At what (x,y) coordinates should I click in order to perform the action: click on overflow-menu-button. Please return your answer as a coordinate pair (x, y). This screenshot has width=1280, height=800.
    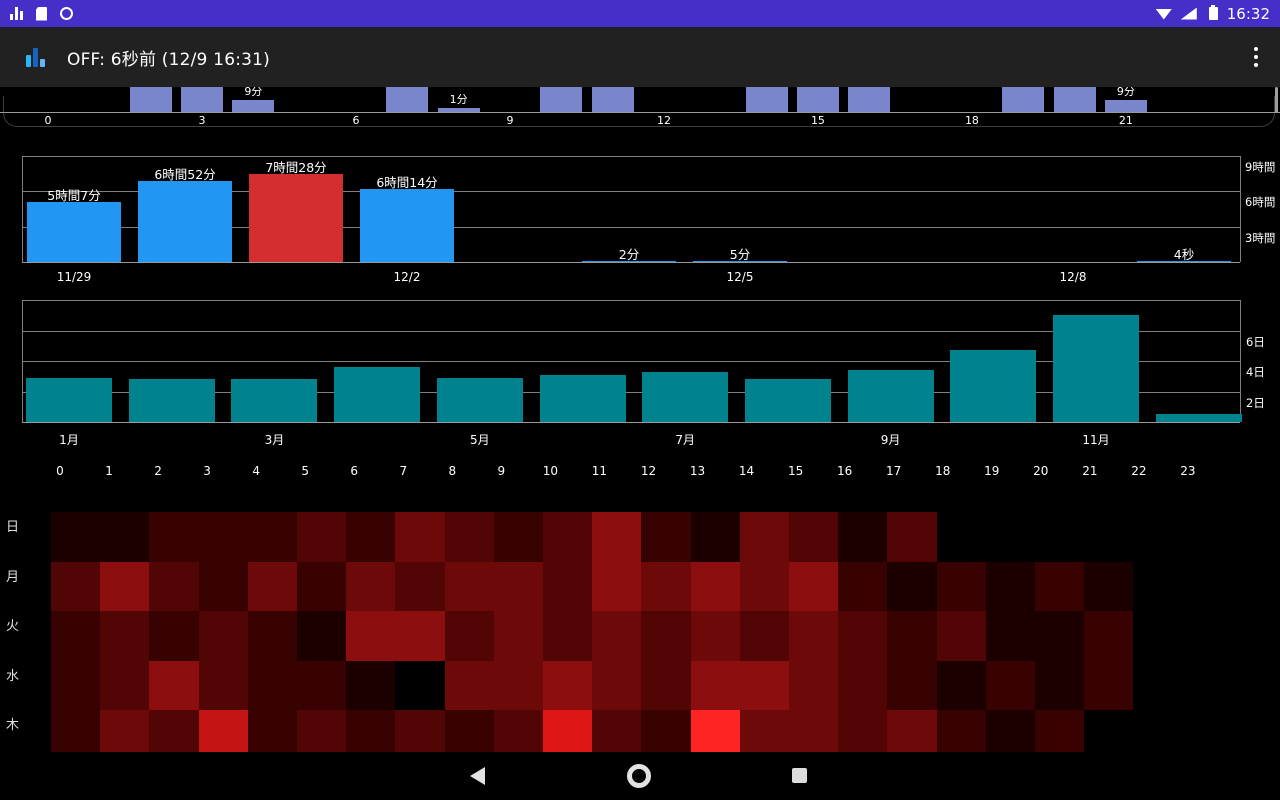
    Looking at the image, I should click on (1256, 57).